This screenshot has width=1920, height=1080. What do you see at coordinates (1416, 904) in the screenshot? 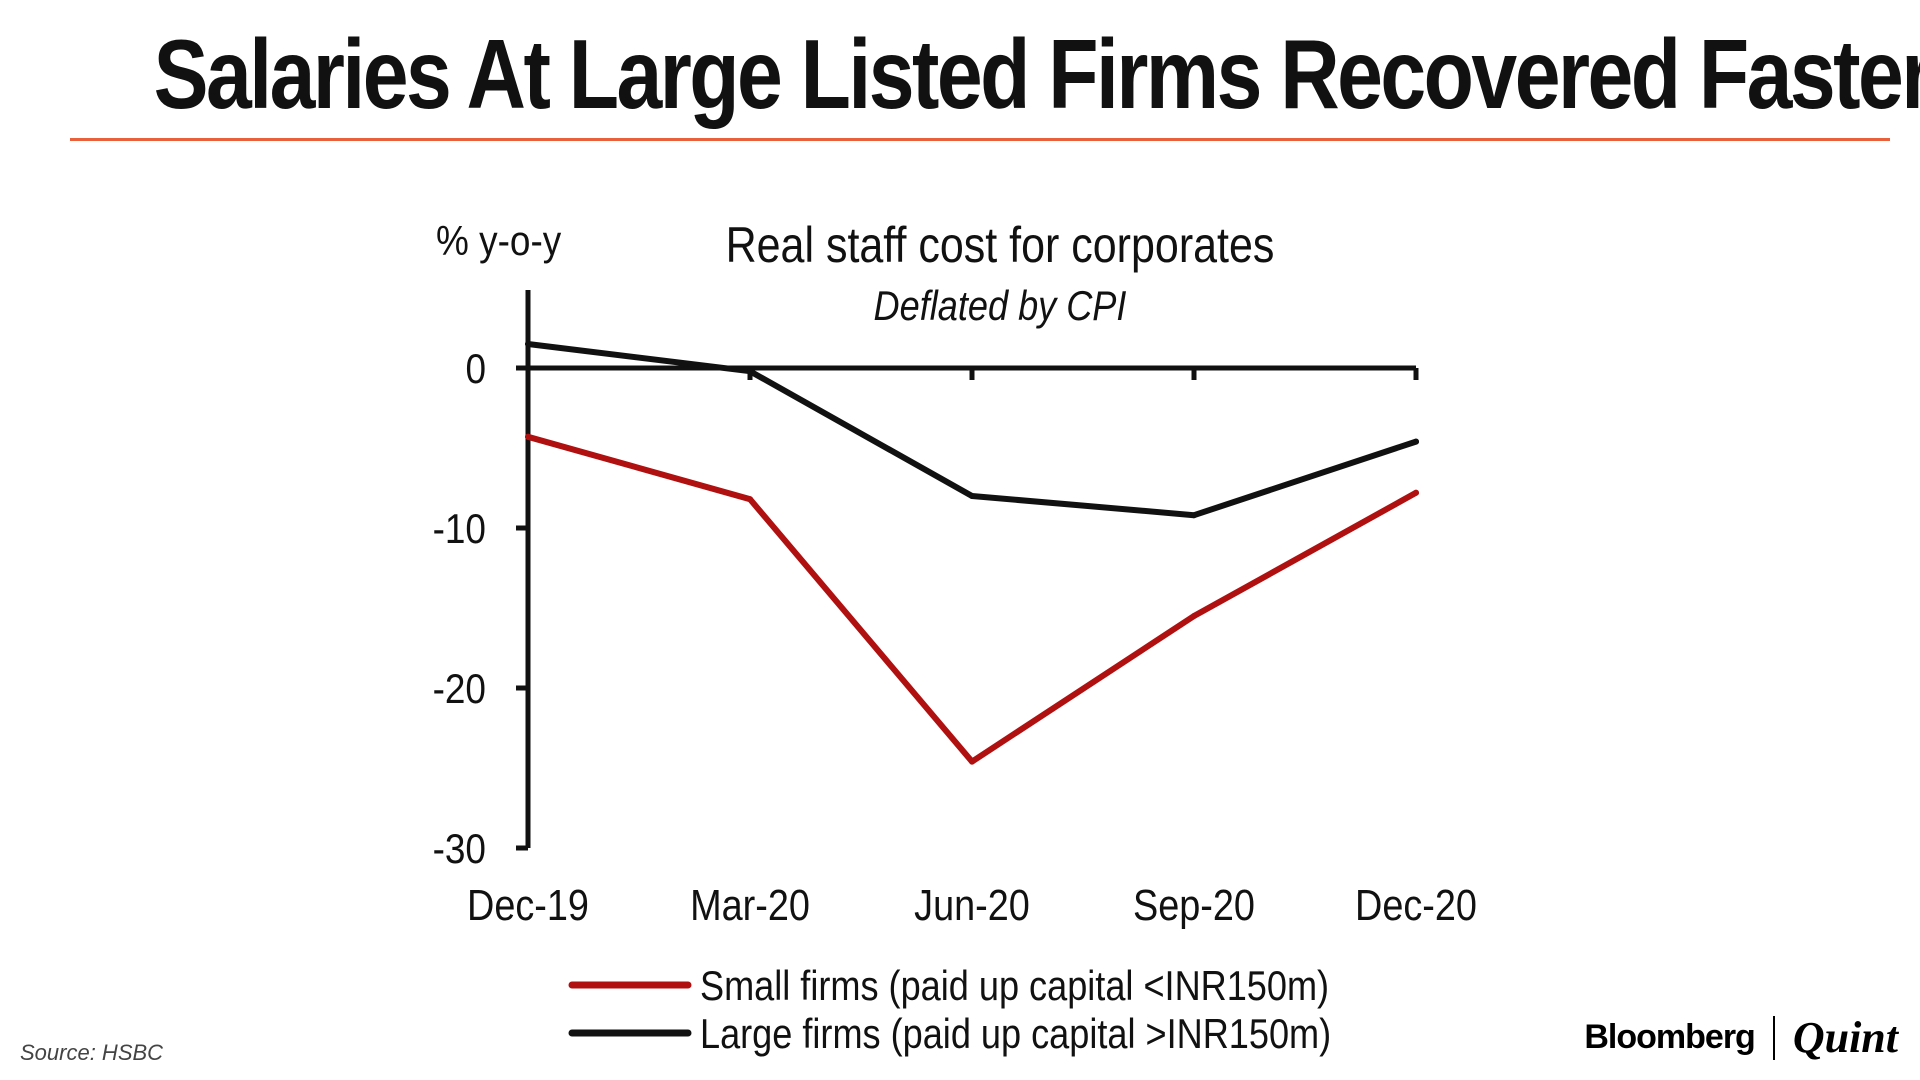
I see `x-tick-label: Dec-20` at bounding box center [1416, 904].